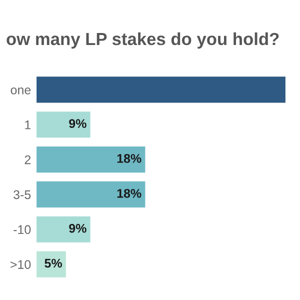 Image resolution: width=300 pixels, height=300 pixels. I want to click on chart-title: ow many LP stakes do you hold?, so click(142, 40).